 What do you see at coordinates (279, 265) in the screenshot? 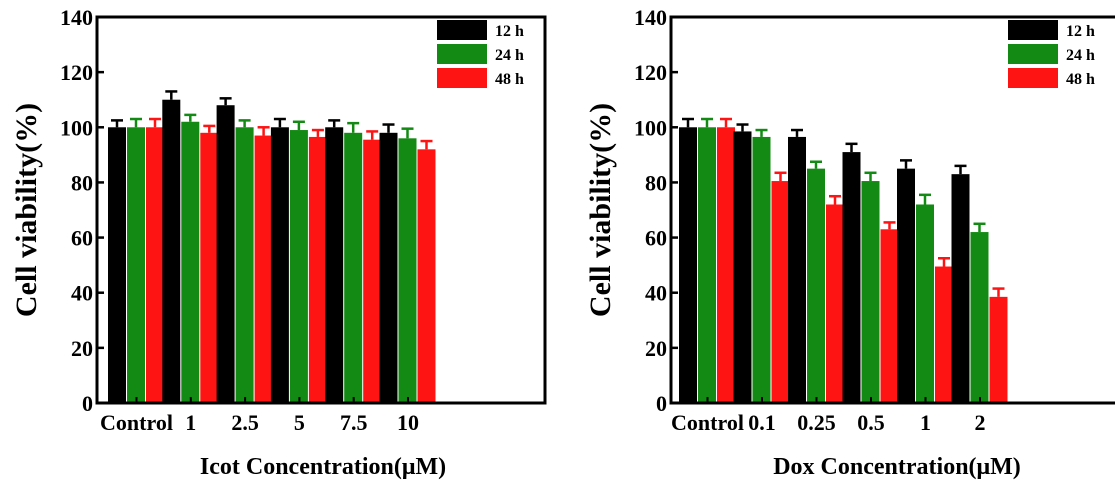
I see `bar-5-12h` at bounding box center [279, 265].